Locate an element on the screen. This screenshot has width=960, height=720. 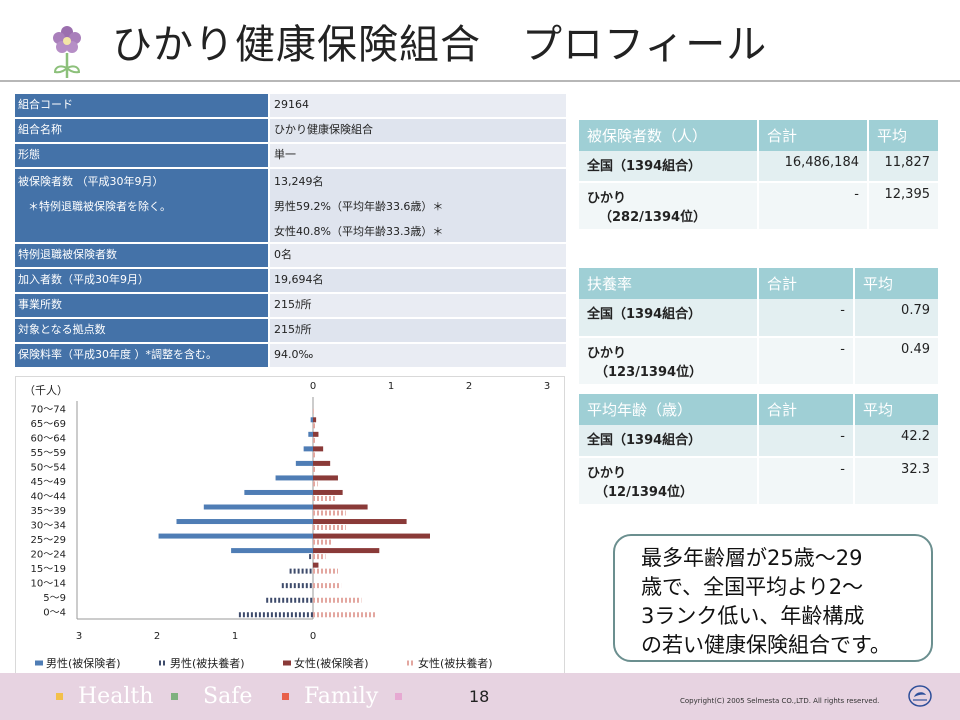
profile-row: 対象となる拠点数 215ｶ所 is located at coordinates (290, 331).